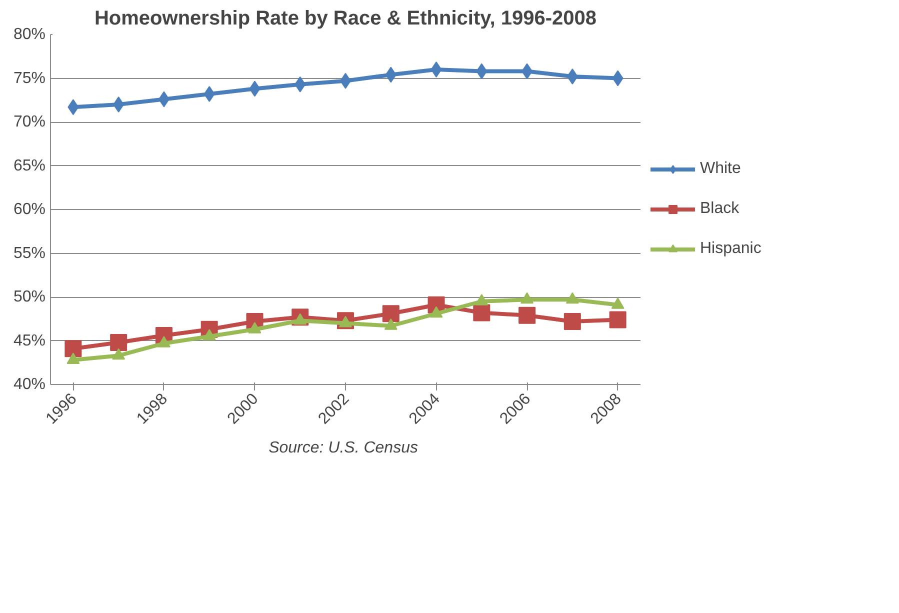  What do you see at coordinates (720, 209) in the screenshot?
I see `legend-label: Black` at bounding box center [720, 209].